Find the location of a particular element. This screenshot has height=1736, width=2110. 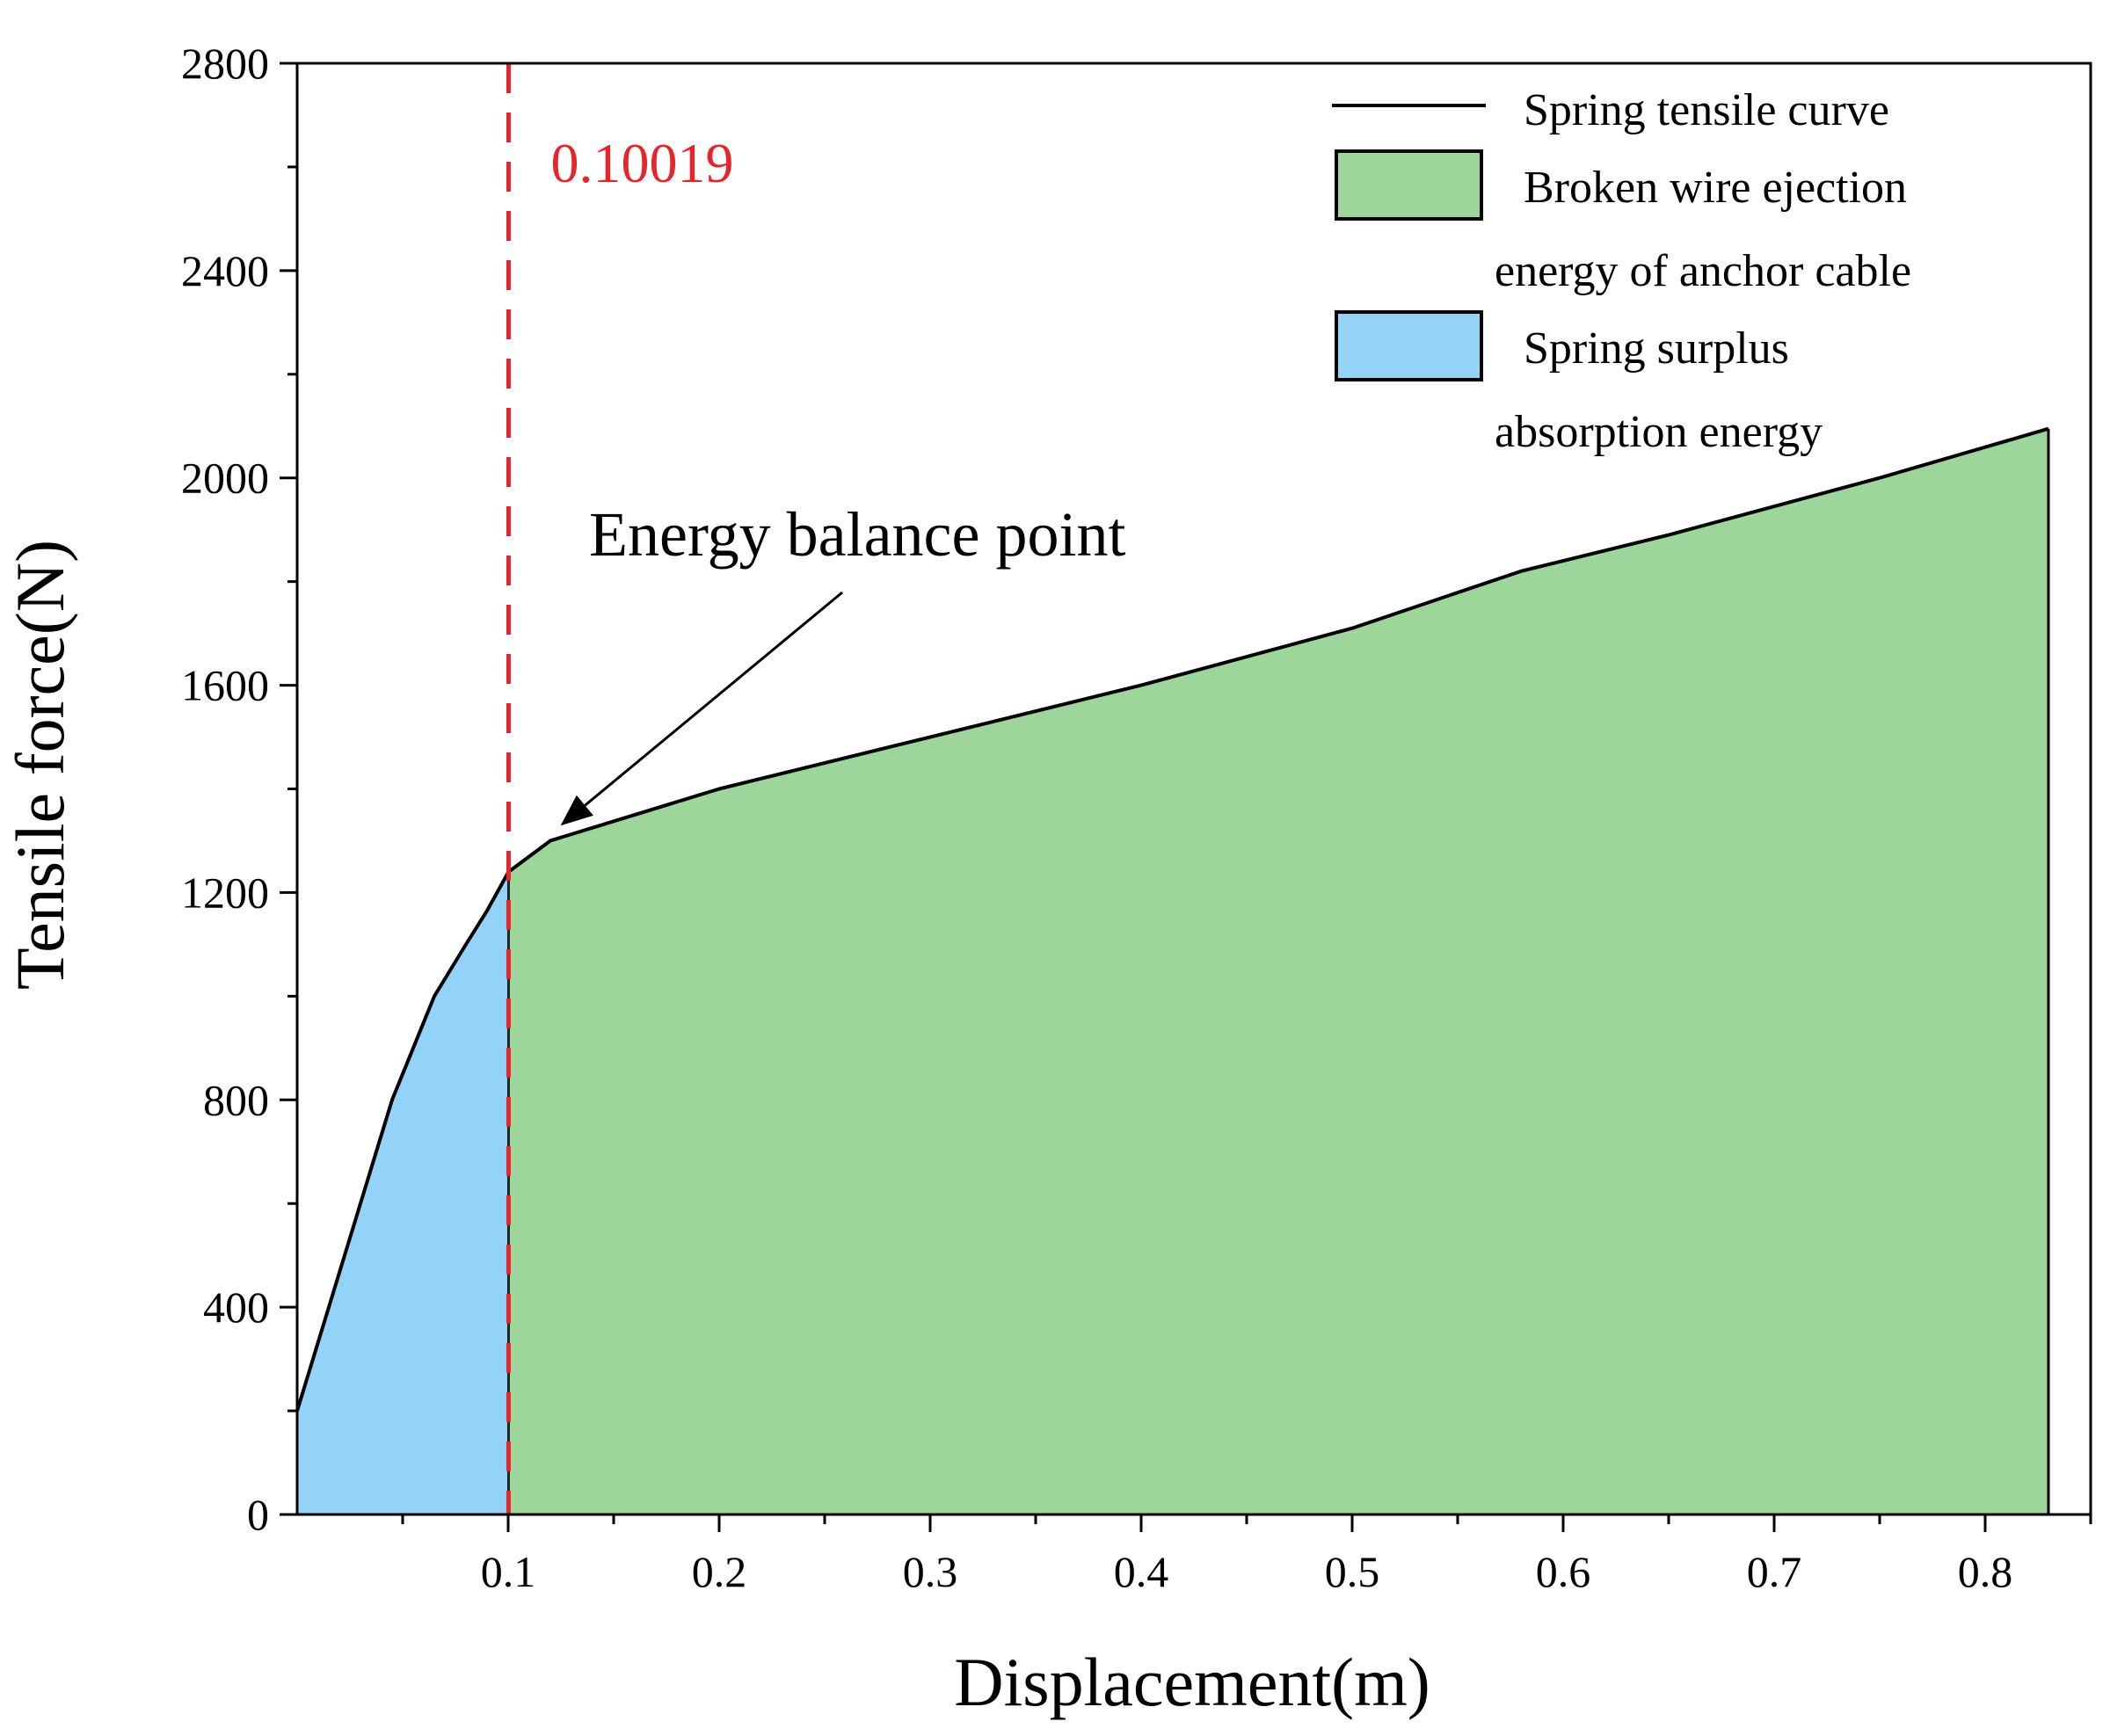

vertical-line-label: 0.10019 is located at coordinates (641, 163).